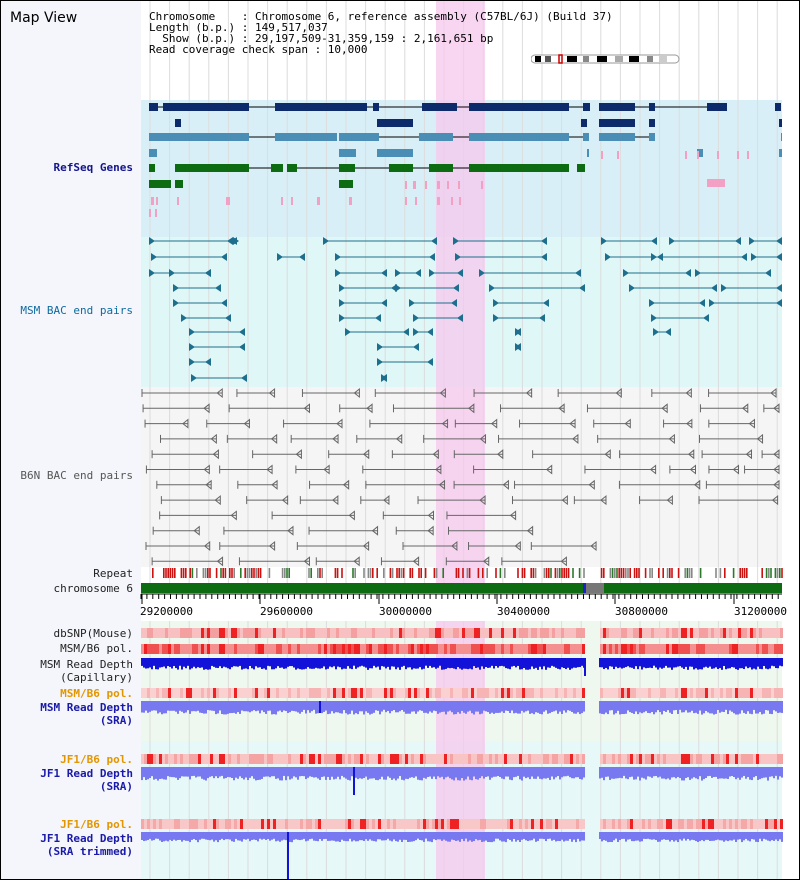 Image resolution: width=800 pixels, height=880 pixels. What do you see at coordinates (76, 475) in the screenshot?
I see `b6n-bac-end-pairs-label: B6N BAC end pairs` at bounding box center [76, 475].